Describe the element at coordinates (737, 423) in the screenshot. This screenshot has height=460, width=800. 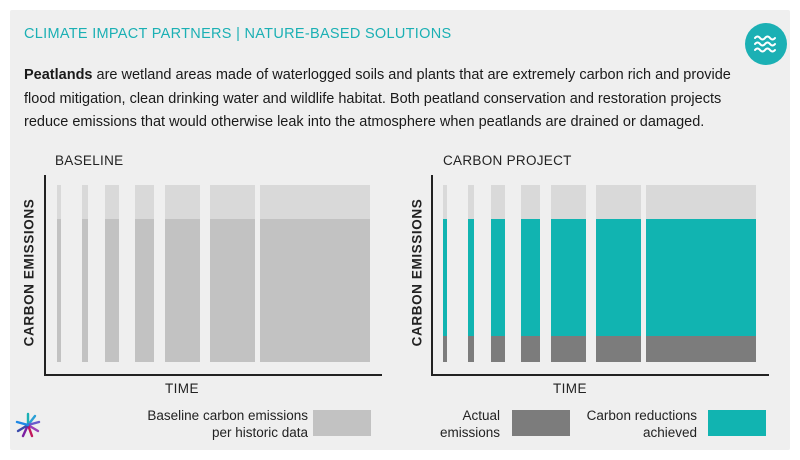
I see `legend-reductions-swatch` at that location.